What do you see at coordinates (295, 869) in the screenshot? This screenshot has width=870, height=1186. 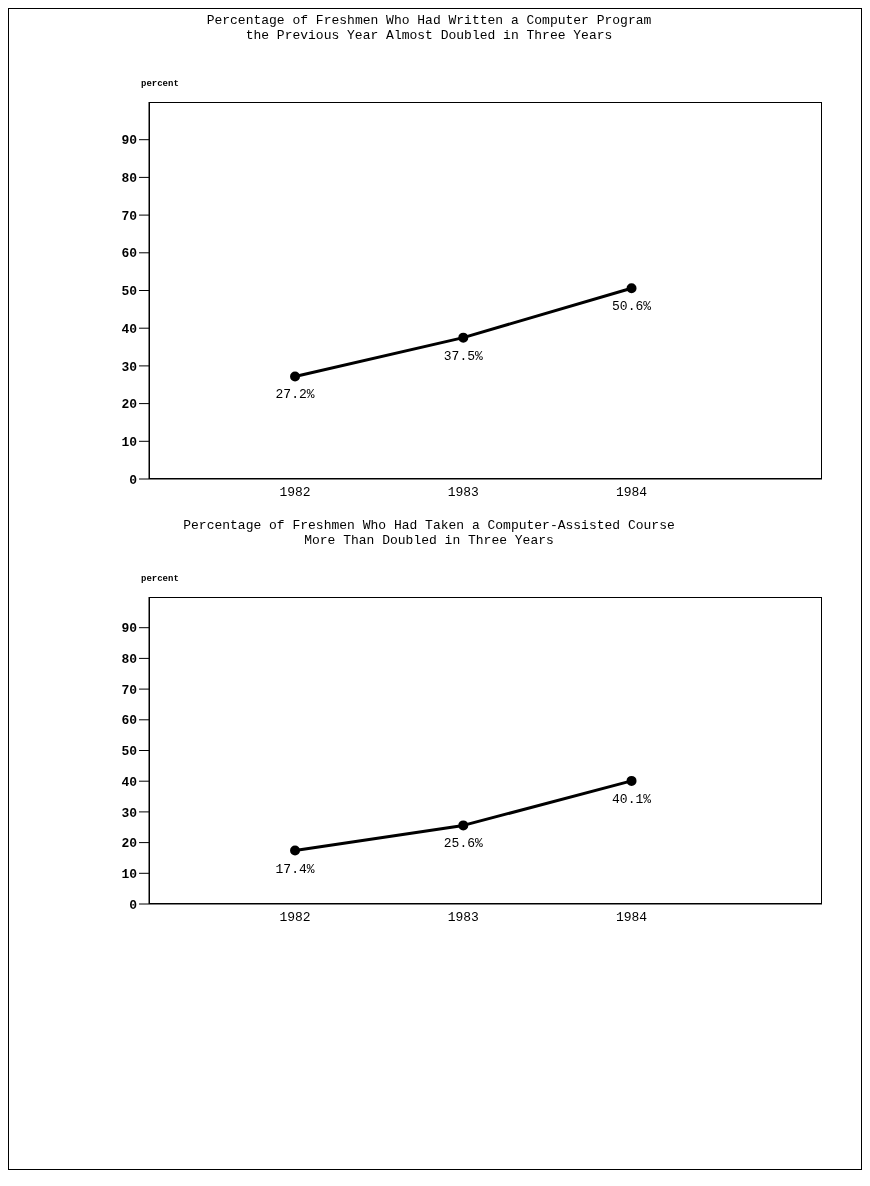 I see `data-label: 17.4%` at bounding box center [295, 869].